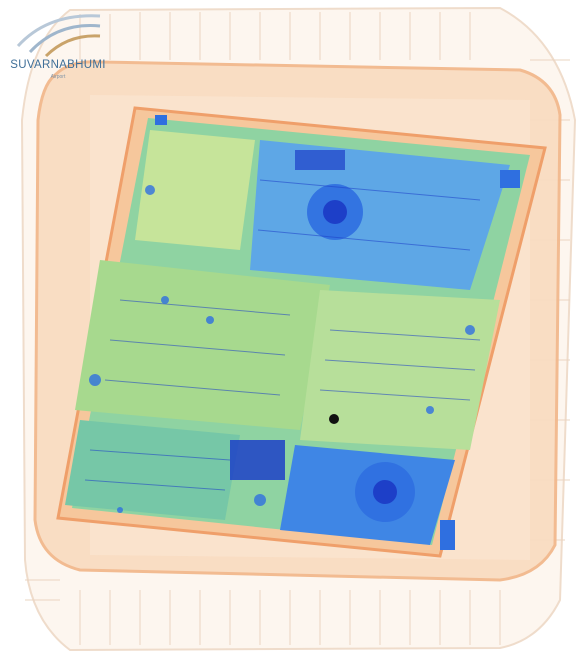 The width and height of the screenshot is (579, 655). What do you see at coordinates (58, 77) in the screenshot?
I see `logo-subtitle: Airport` at bounding box center [58, 77].